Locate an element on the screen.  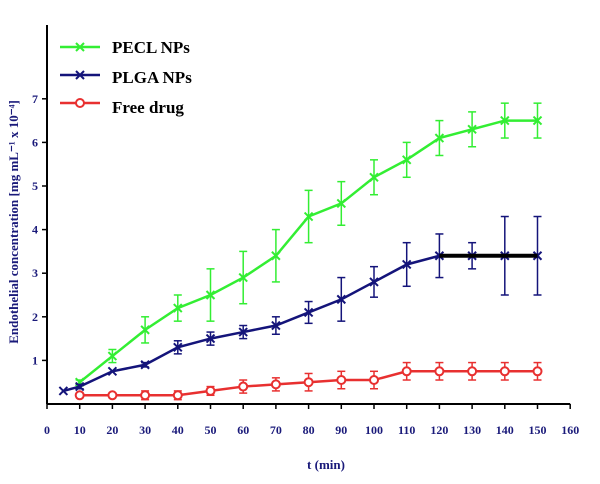
x-tick-label: 110 is located at coordinates (406, 430).